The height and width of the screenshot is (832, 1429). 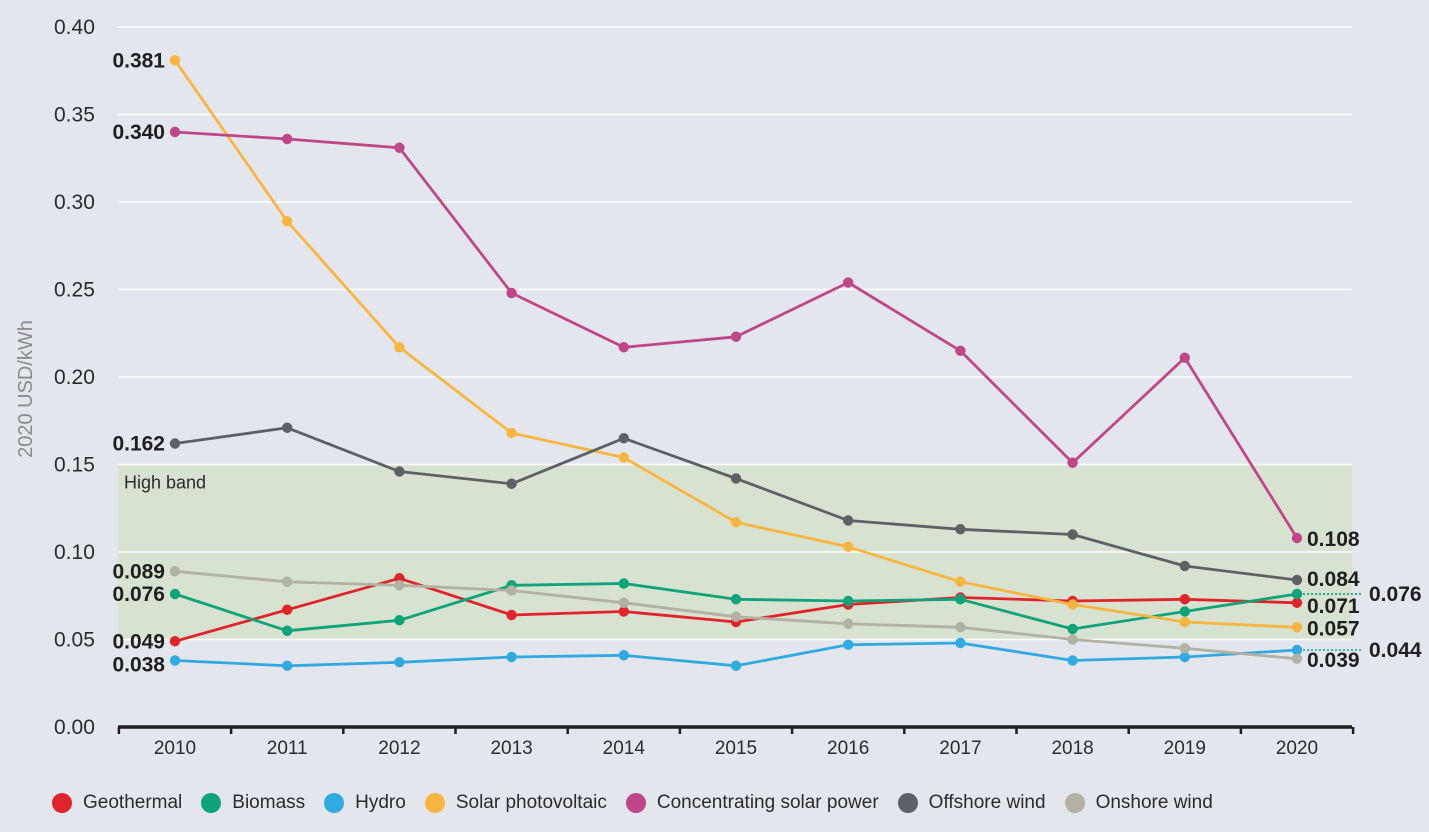 I want to click on legend-item-geothermal: Geothermal, so click(x=117, y=803).